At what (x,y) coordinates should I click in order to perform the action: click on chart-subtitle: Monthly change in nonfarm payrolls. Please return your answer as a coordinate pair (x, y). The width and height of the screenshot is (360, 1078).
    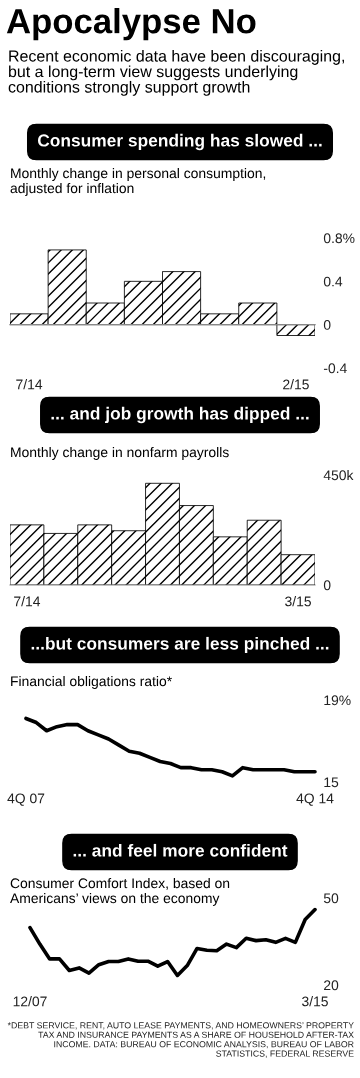
    Looking at the image, I should click on (120, 453).